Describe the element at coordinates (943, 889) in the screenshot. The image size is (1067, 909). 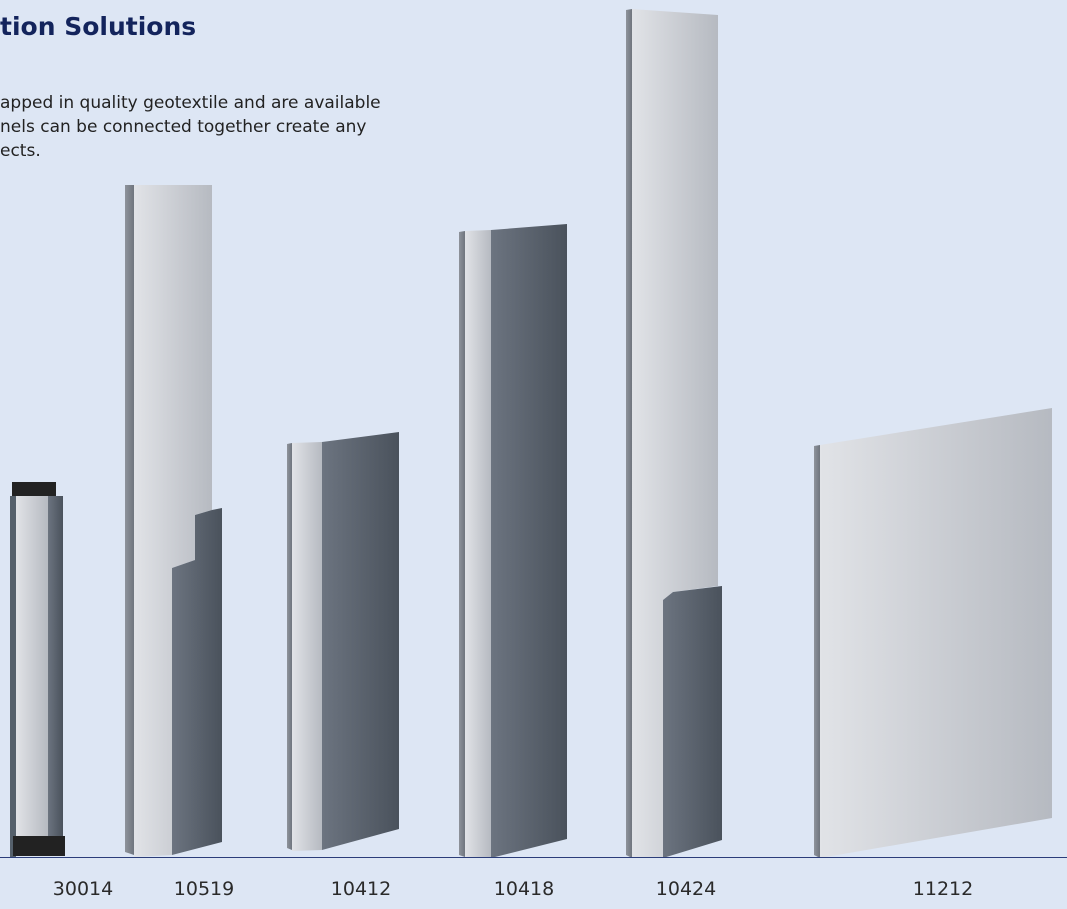
I see `product-label: 11212` at that location.